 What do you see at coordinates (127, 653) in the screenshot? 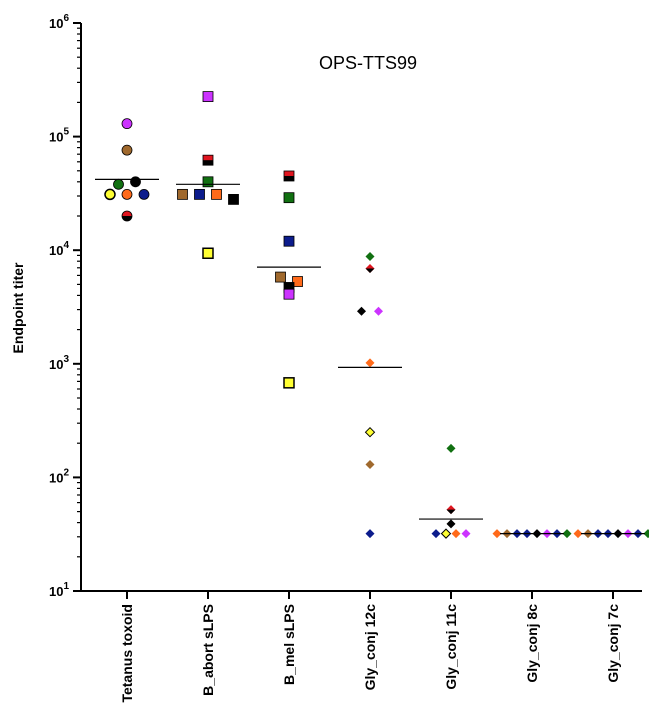
I see `x-tick-label: Tetanus toxoid` at bounding box center [127, 653].